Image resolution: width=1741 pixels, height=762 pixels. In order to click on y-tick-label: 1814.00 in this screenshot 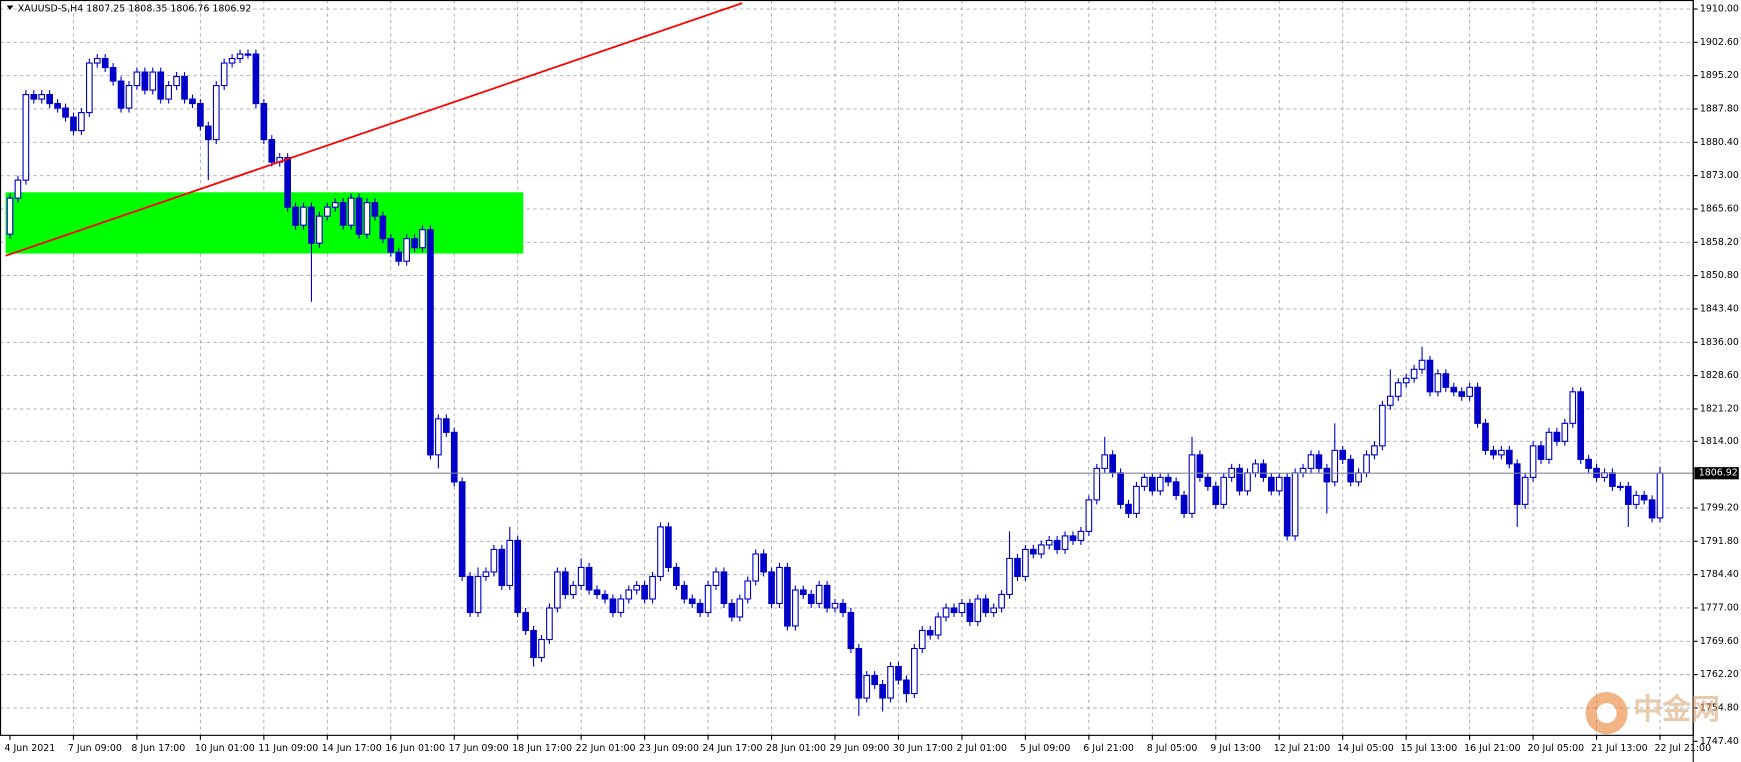, I will do `click(1719, 441)`.